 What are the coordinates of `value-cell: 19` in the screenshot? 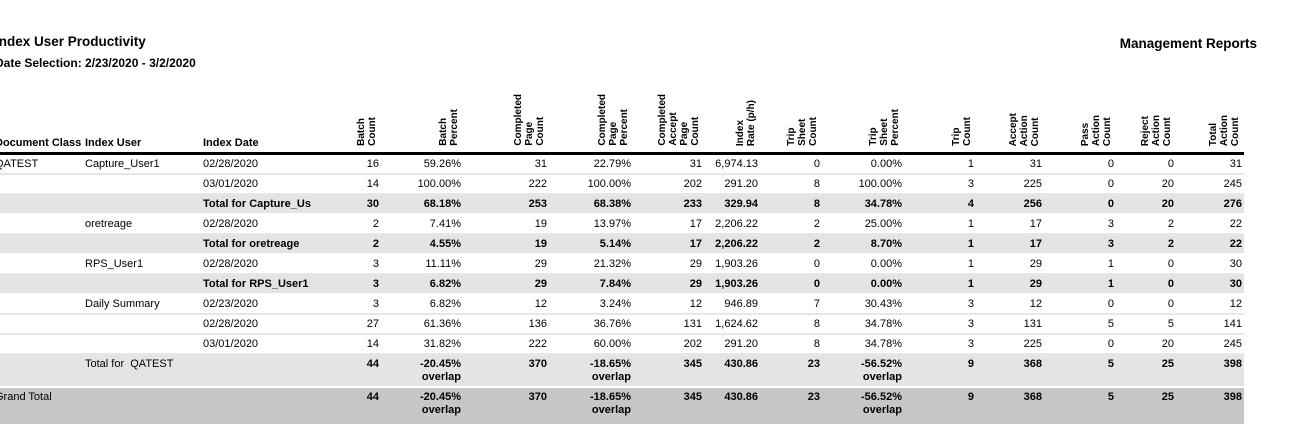 It's located at (506, 244).